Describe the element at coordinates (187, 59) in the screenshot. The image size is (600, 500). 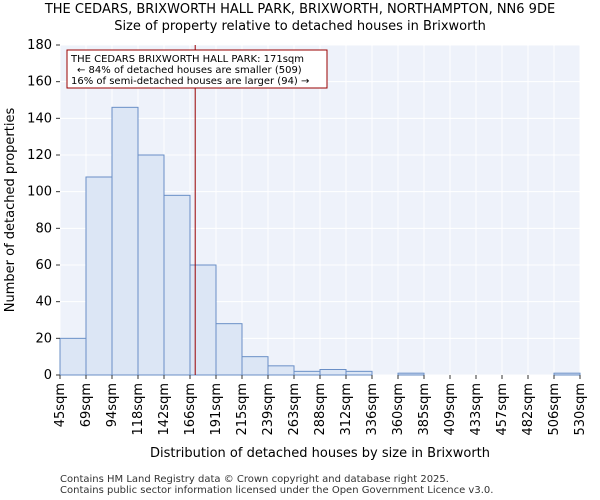
I see `annotation-line-1: THE CEDARS BRIXWORTH HALL PARK: 171sqm` at that location.